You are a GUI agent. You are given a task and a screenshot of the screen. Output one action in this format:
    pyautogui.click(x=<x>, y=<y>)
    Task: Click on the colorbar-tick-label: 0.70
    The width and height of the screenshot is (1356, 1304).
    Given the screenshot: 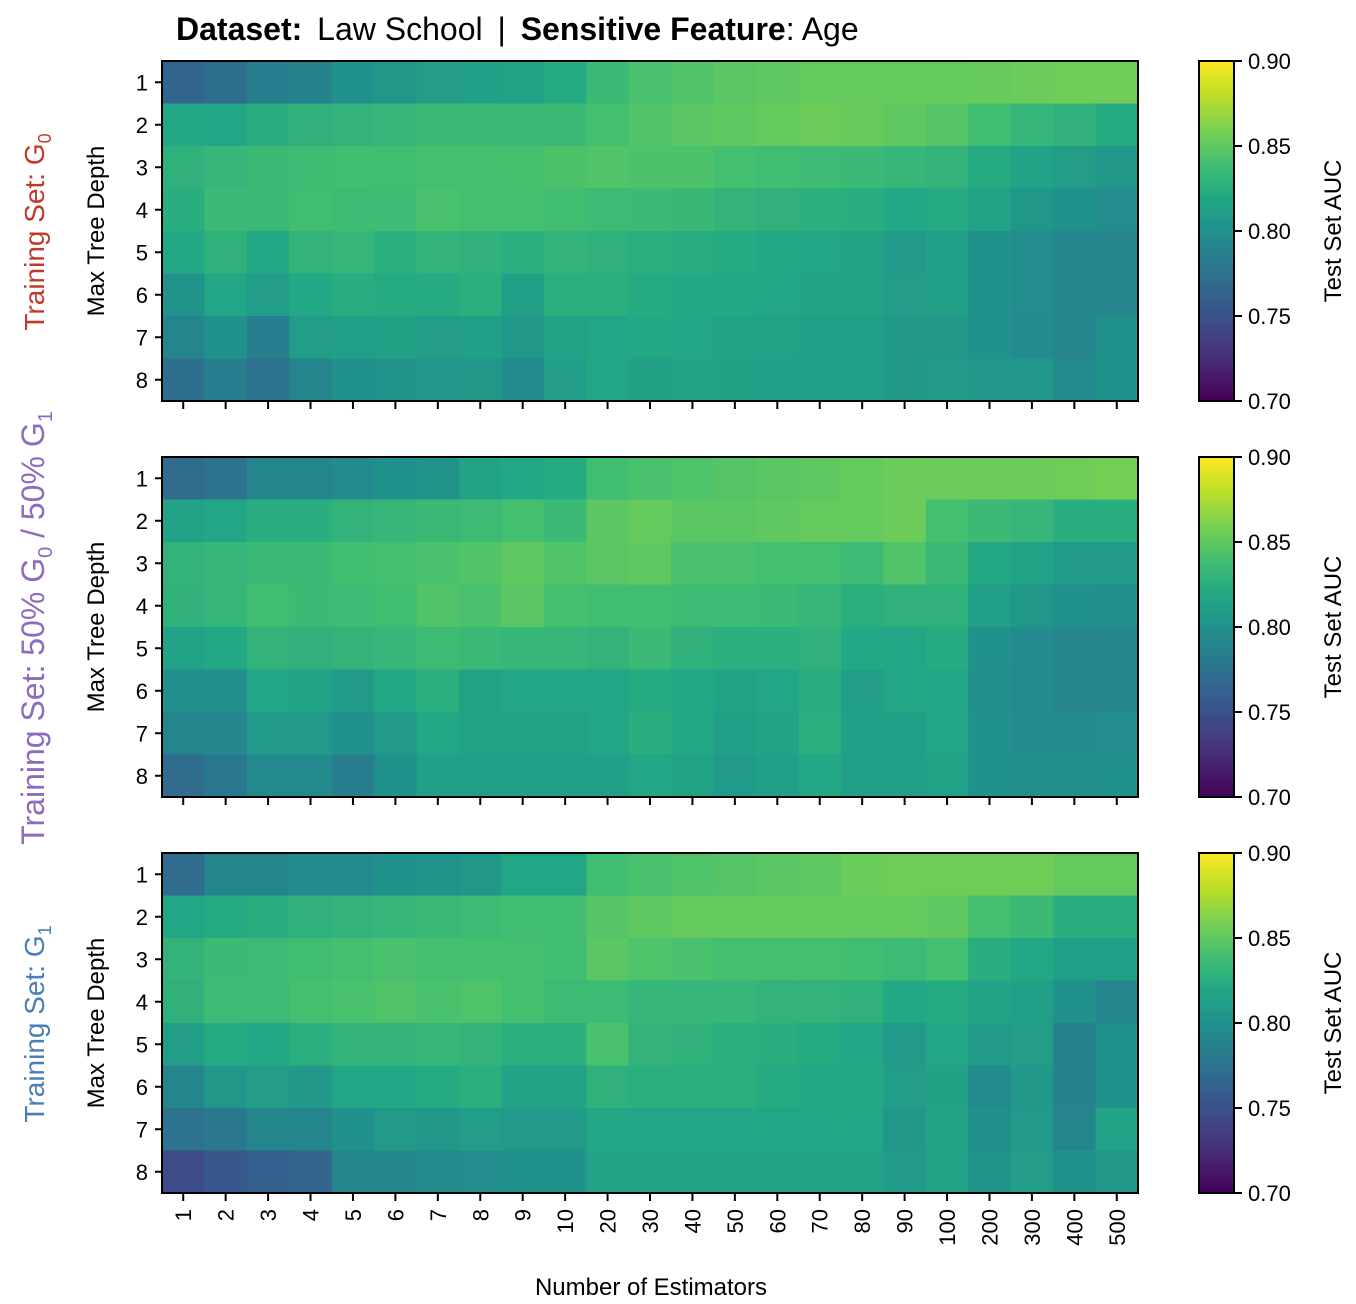 What is the action you would take?
    pyautogui.click(x=1269, y=401)
    